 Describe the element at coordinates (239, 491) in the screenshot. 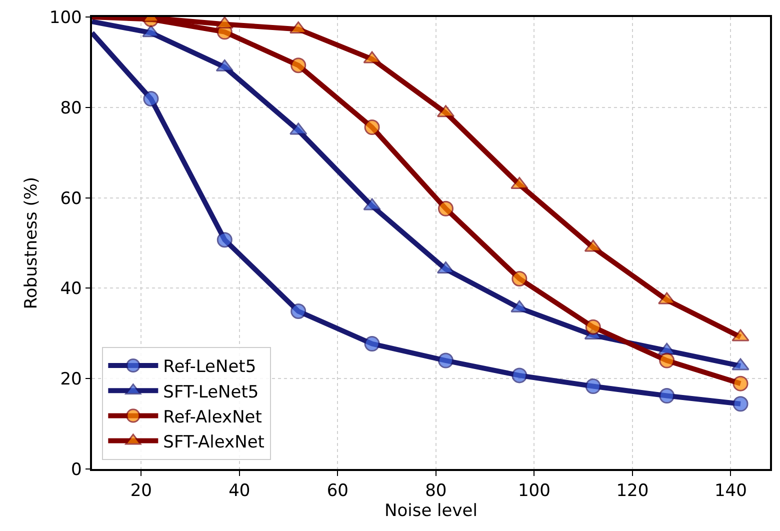

I see `x-tick-label: 40` at that location.